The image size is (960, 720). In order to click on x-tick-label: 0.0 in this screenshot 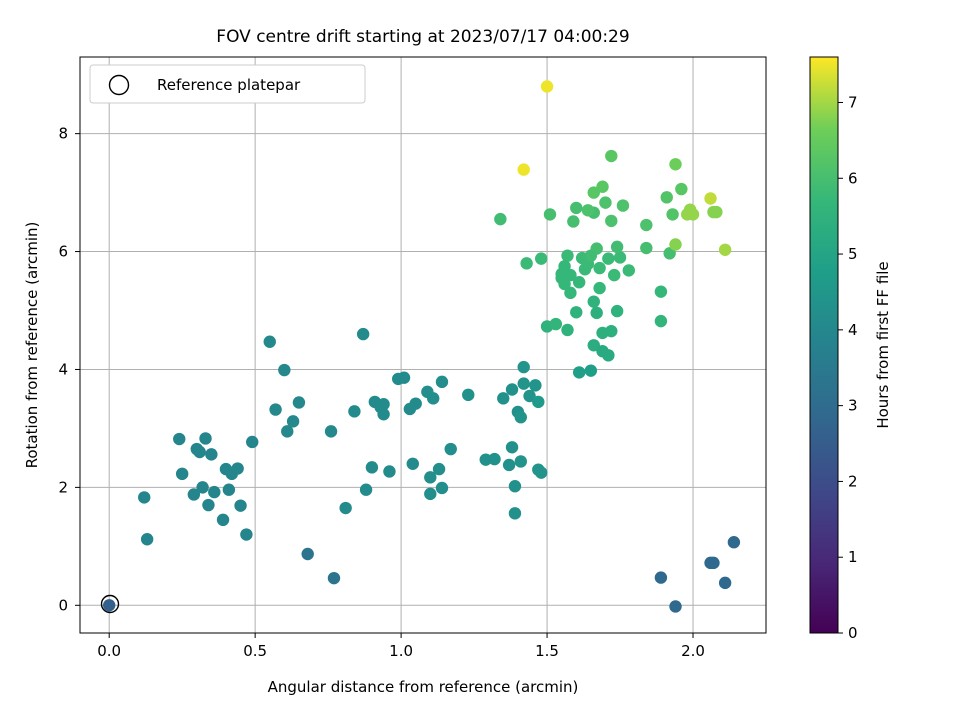, I will do `click(109, 651)`.